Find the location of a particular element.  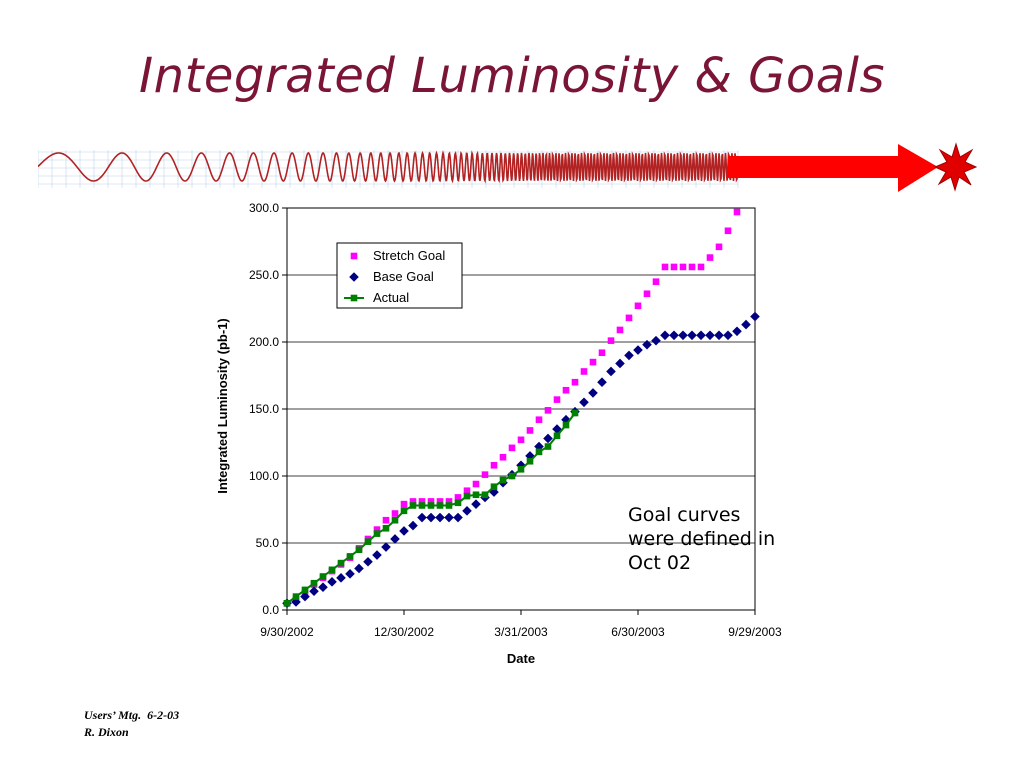

legend-marker-actual is located at coordinates (354, 298).